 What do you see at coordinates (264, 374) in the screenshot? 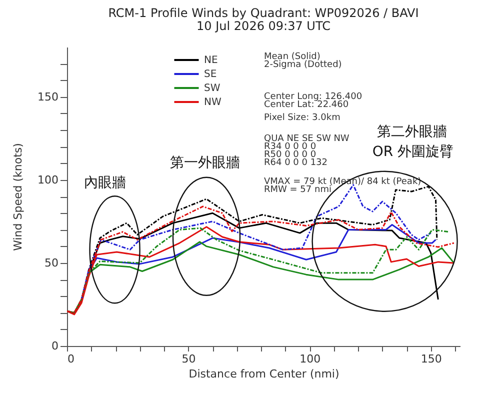
I see `x-axis-title: Distance from Center (nmi)` at bounding box center [264, 374].